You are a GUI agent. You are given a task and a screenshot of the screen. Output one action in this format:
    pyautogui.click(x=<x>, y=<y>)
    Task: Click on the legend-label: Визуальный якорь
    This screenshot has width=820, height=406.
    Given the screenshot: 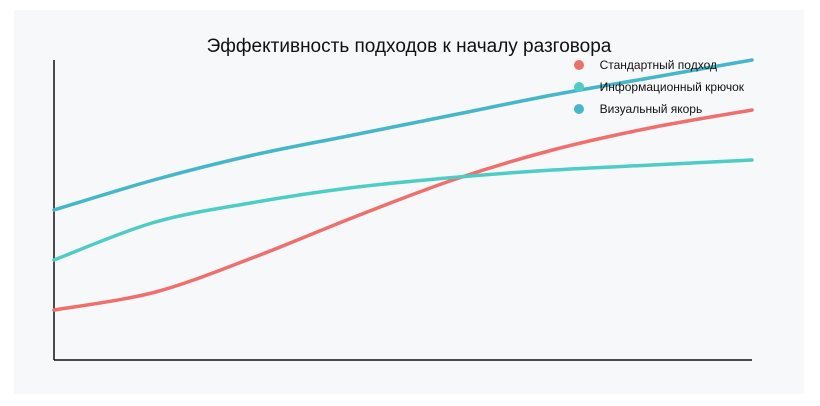 What is the action you would take?
    pyautogui.click(x=651, y=109)
    